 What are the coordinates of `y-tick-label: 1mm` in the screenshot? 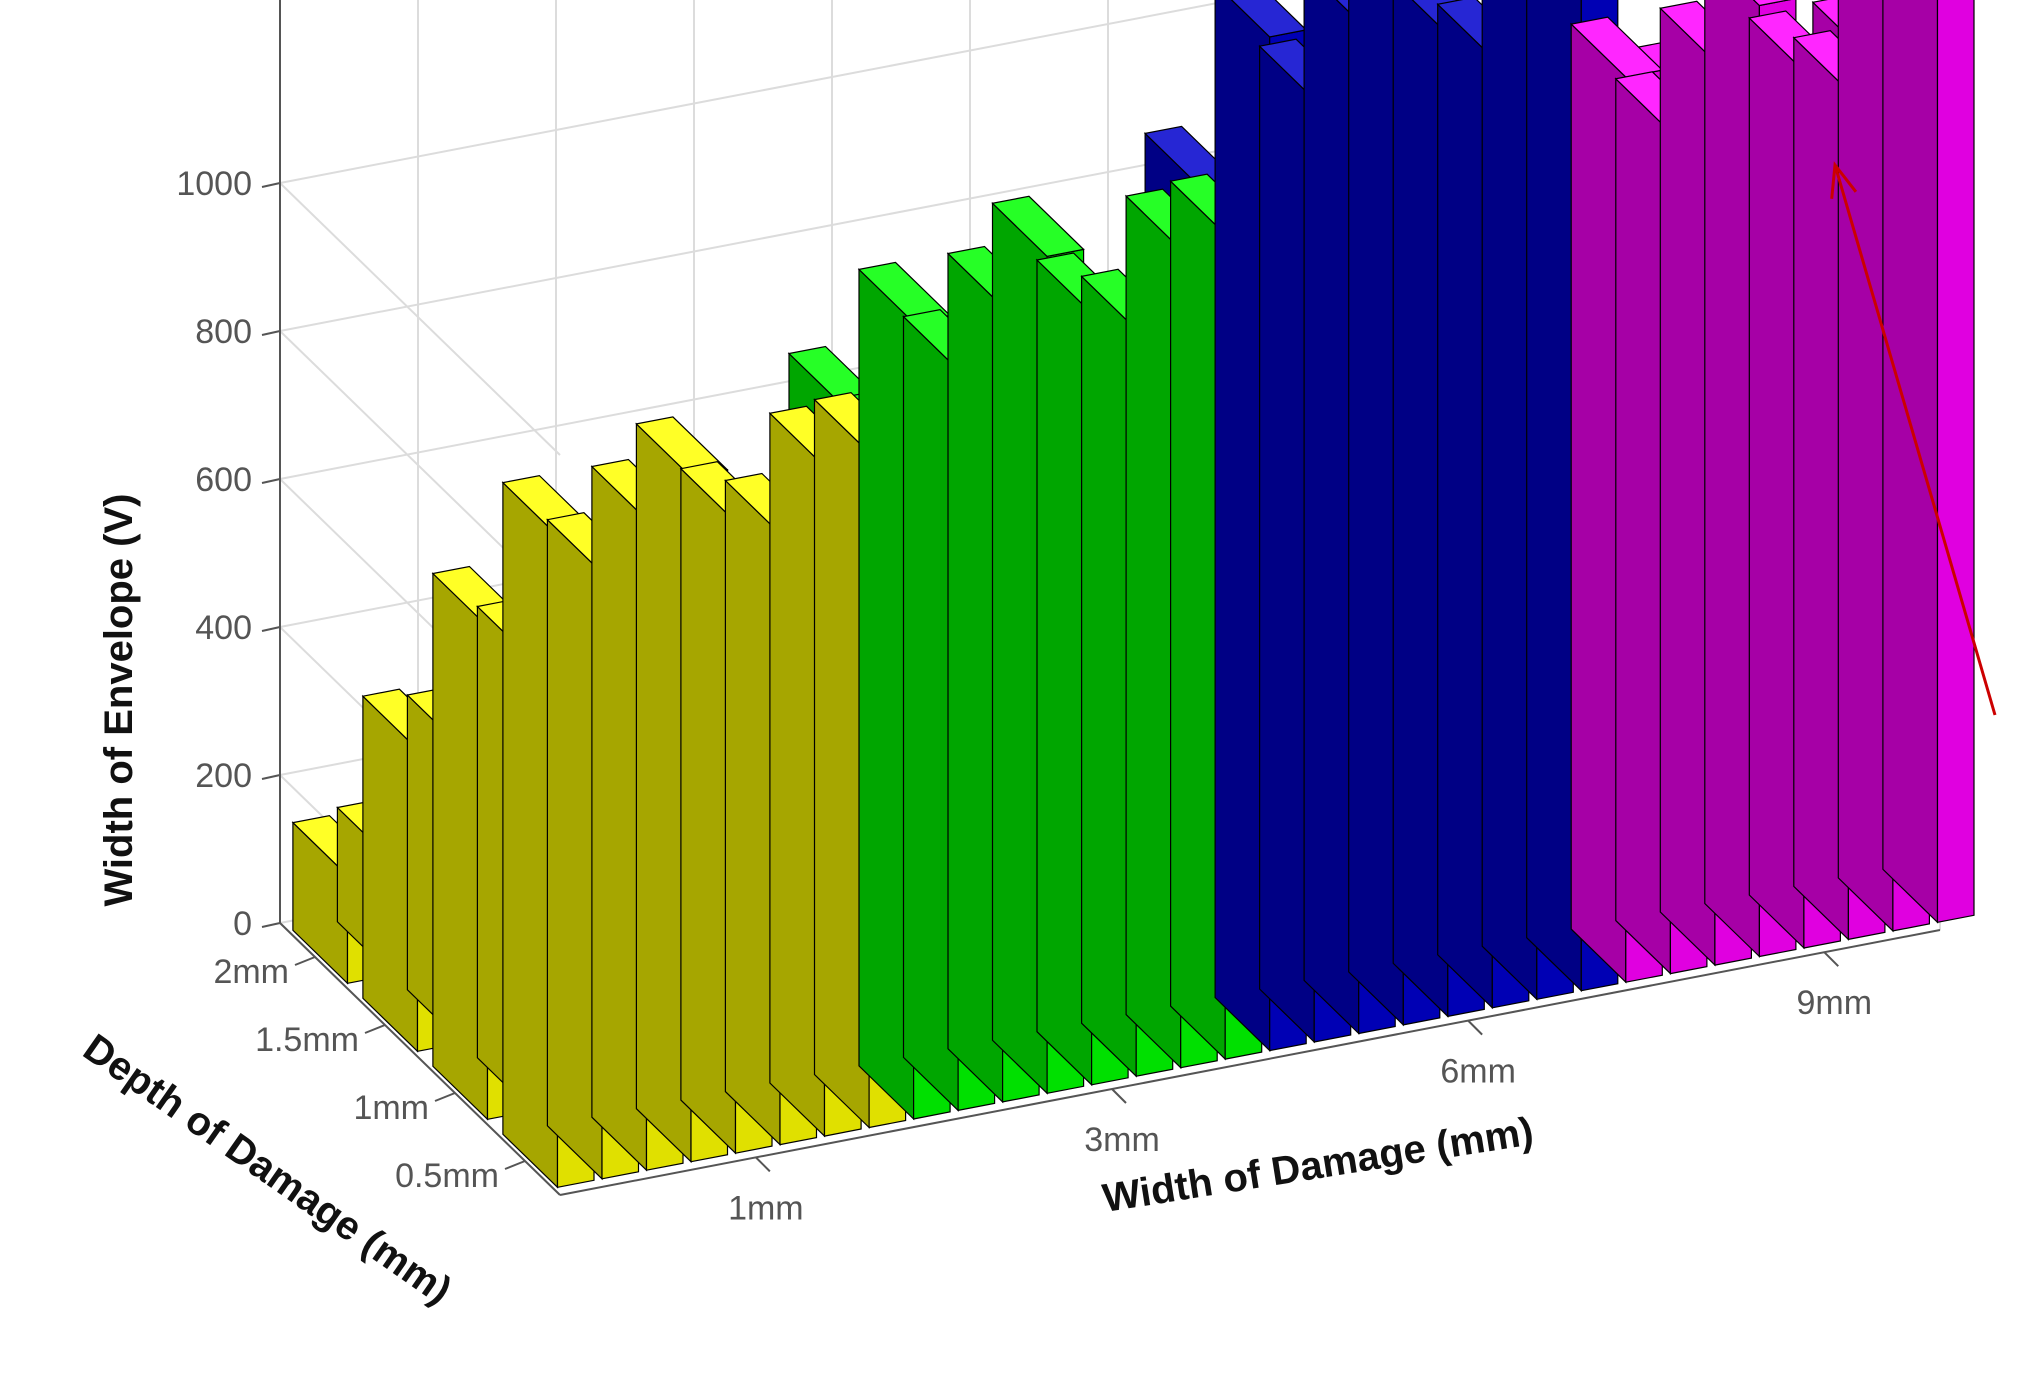 It's located at (391, 1108).